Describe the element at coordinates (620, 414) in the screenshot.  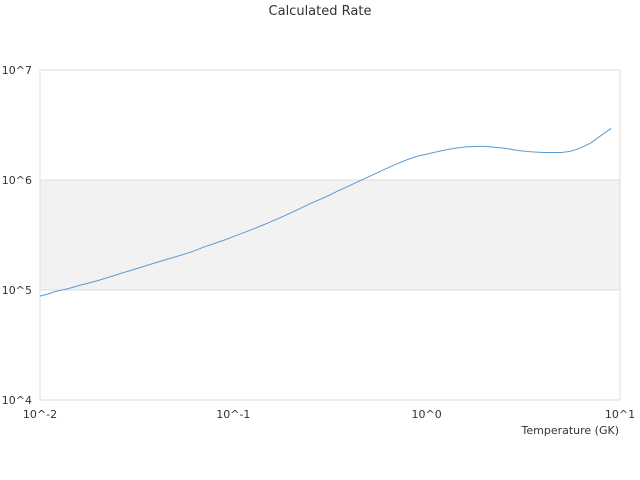
I see `x-tick-label: 10^1` at that location.